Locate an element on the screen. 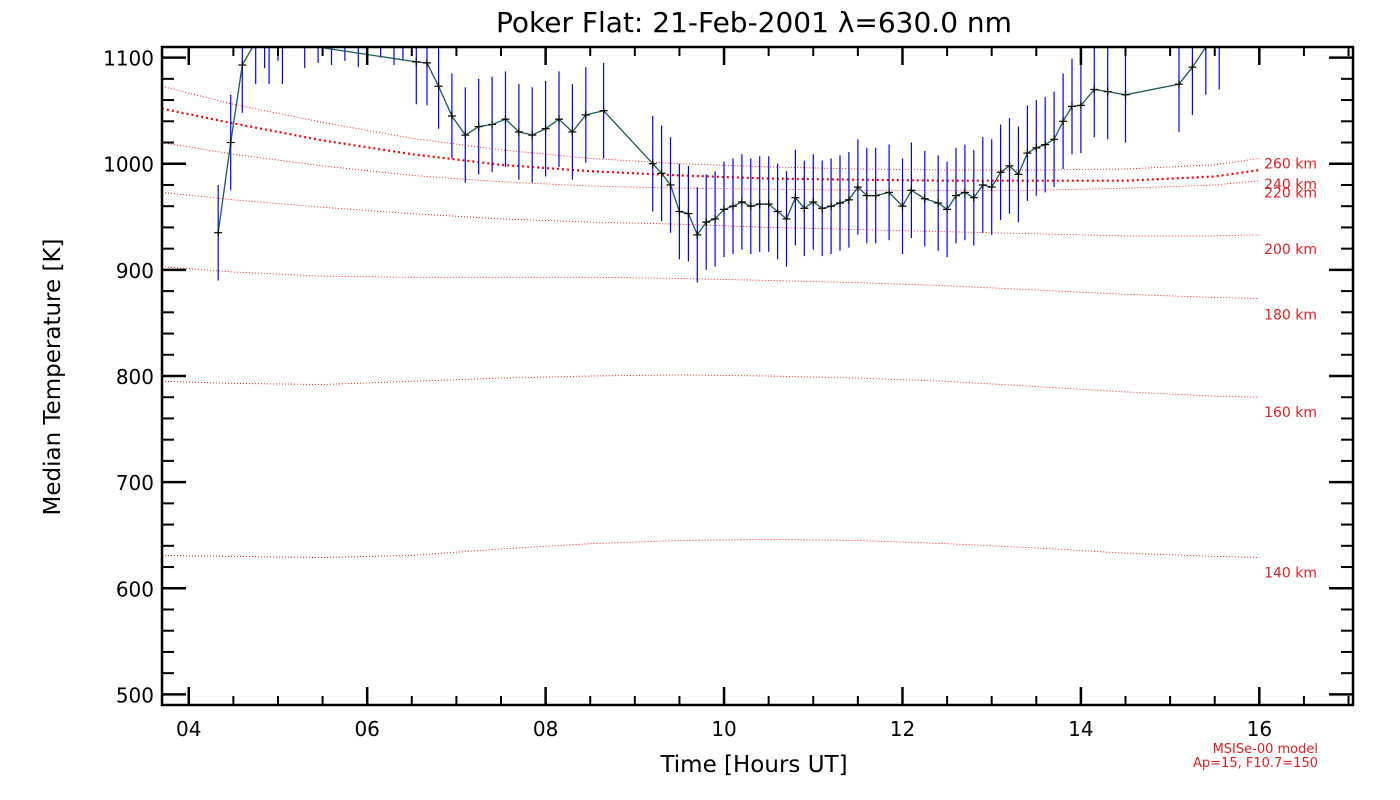 This screenshot has height=800, width=1400. x-tick-label: 16 is located at coordinates (1259, 729).